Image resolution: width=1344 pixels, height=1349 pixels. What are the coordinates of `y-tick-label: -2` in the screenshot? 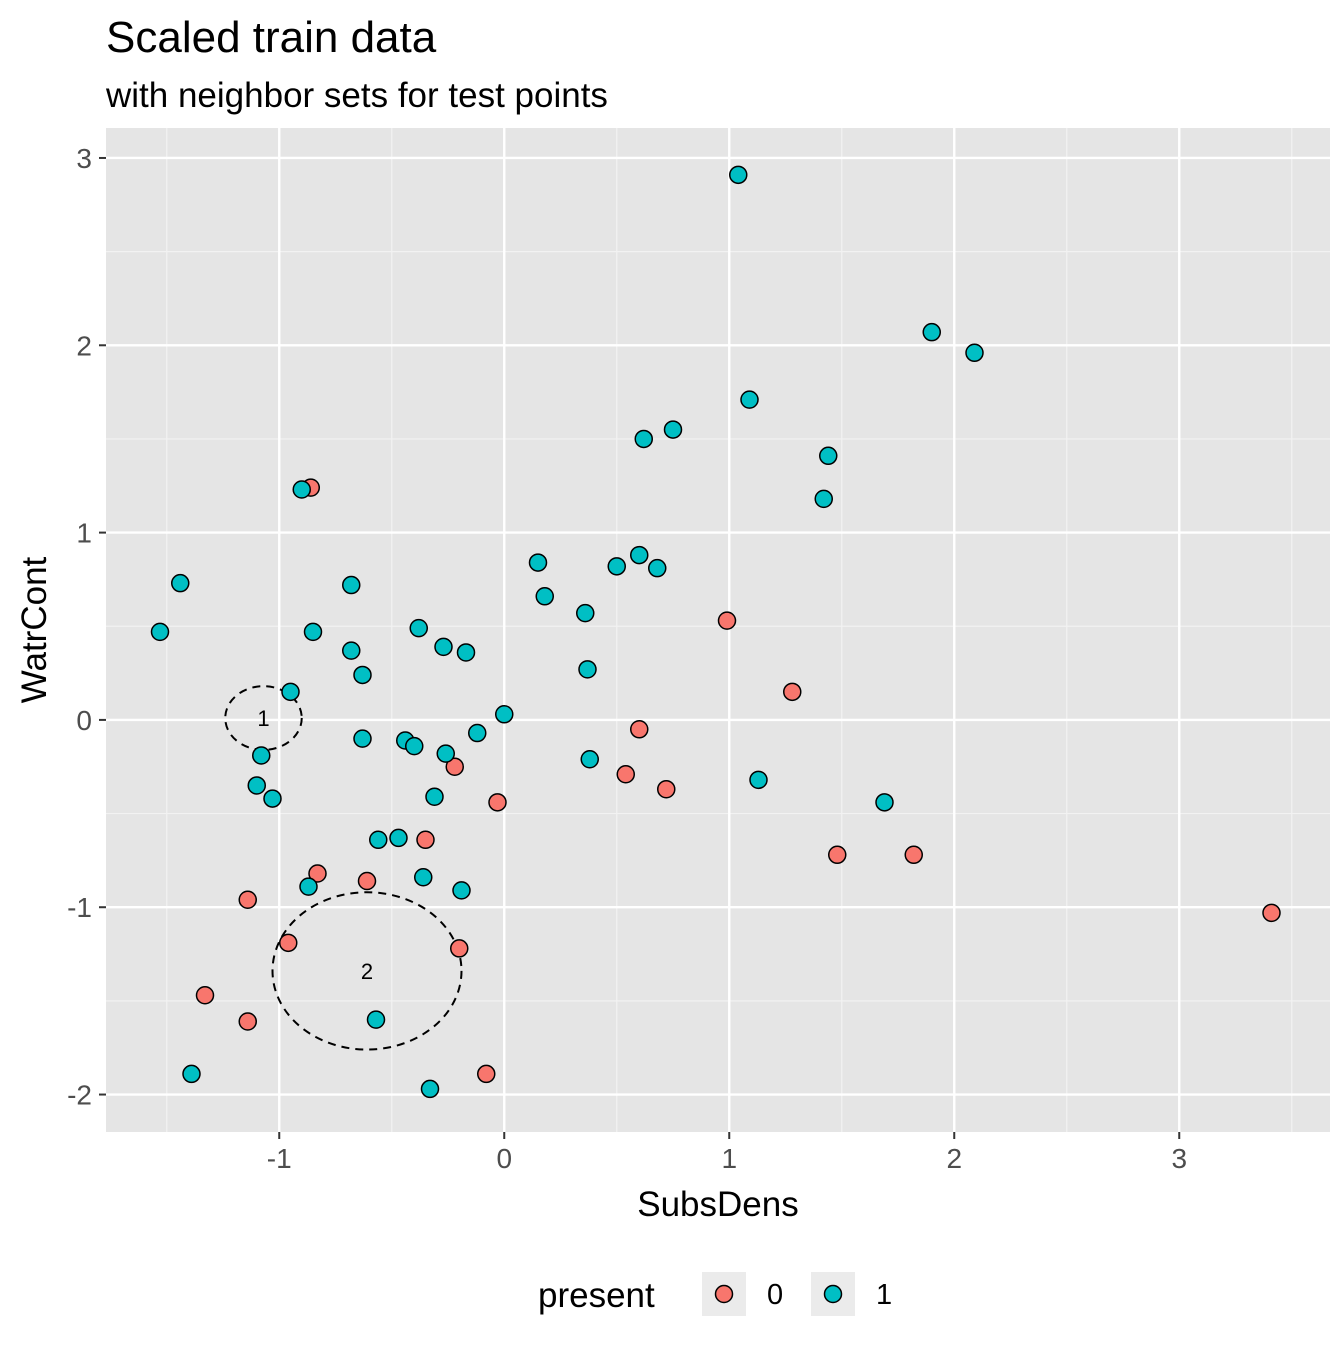 It's located at (79, 1095).